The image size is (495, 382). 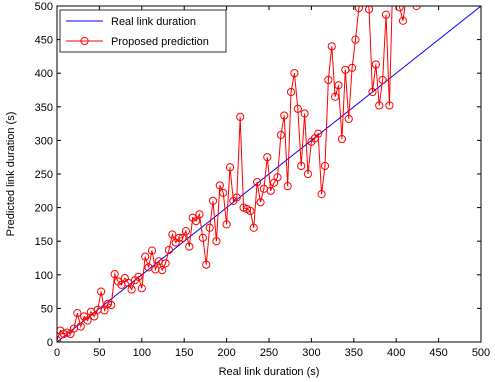 I want to click on y-tick-label: 350, so click(x=44, y=108).